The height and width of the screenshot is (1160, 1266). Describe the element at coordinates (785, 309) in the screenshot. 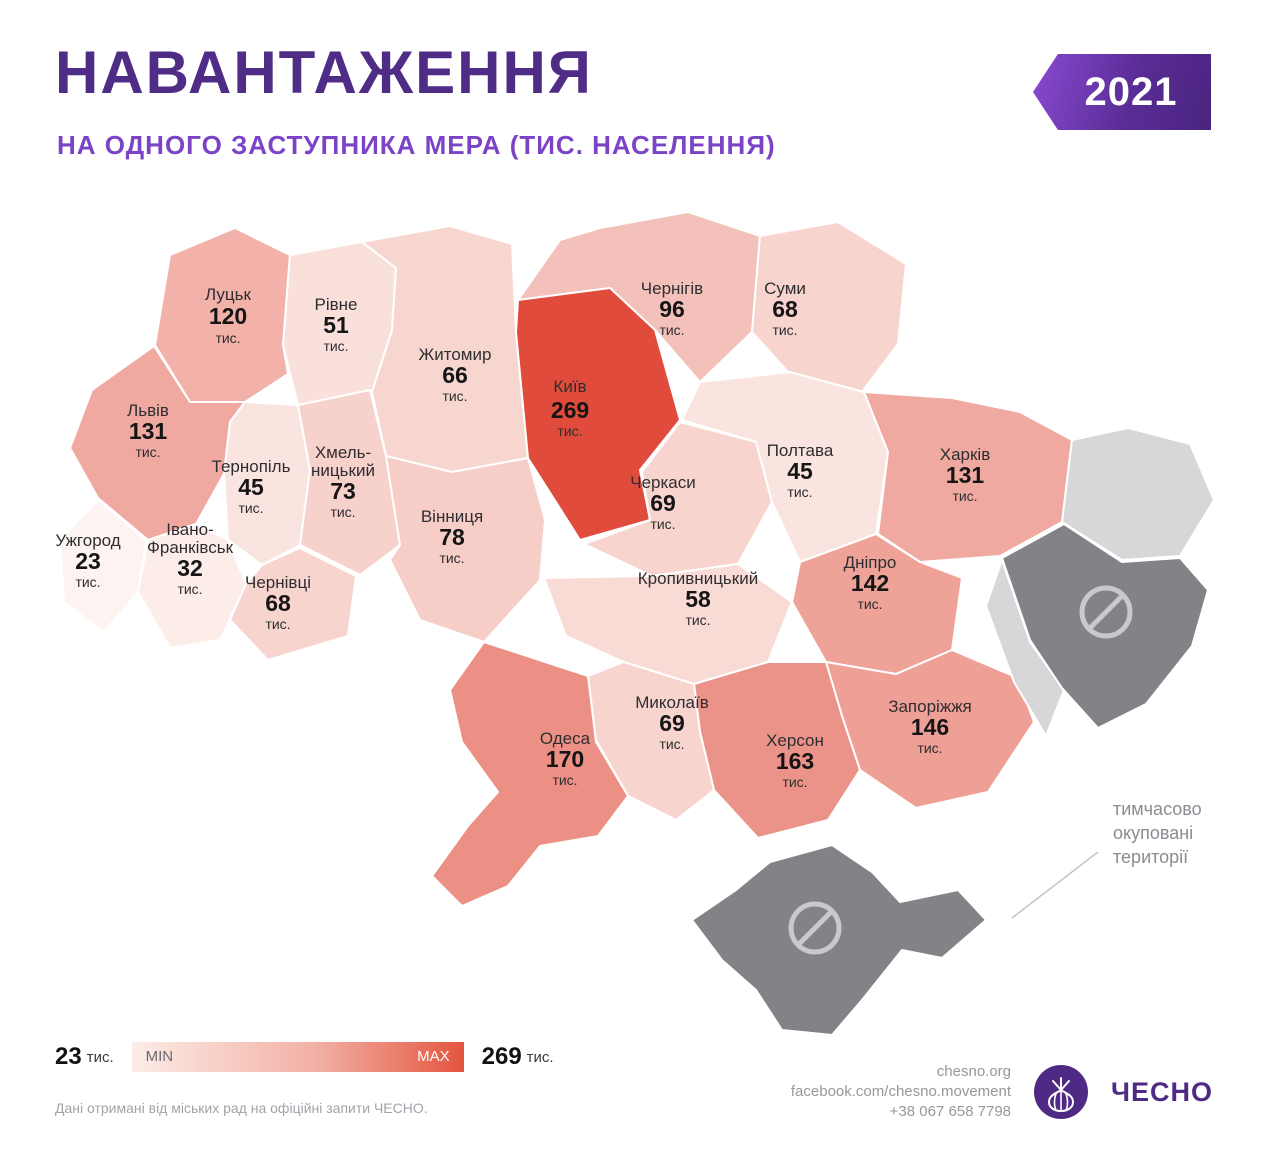

I see `svg-text: 68` at that location.